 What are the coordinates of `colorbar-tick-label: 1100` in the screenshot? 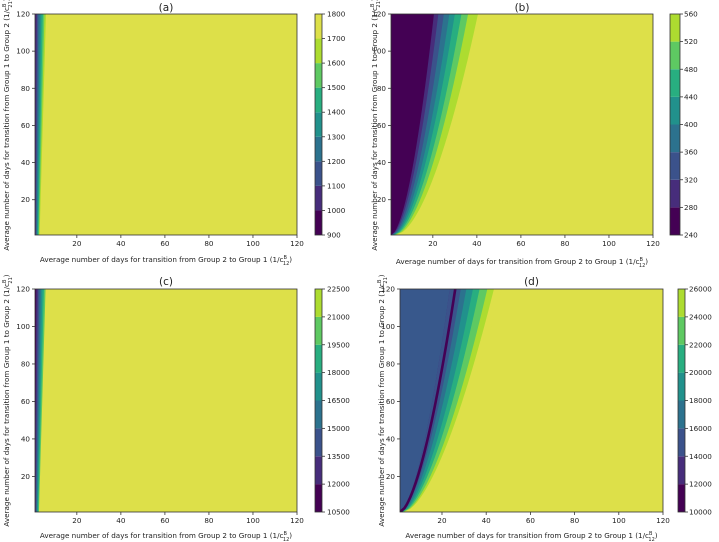 It's located at (336, 185).